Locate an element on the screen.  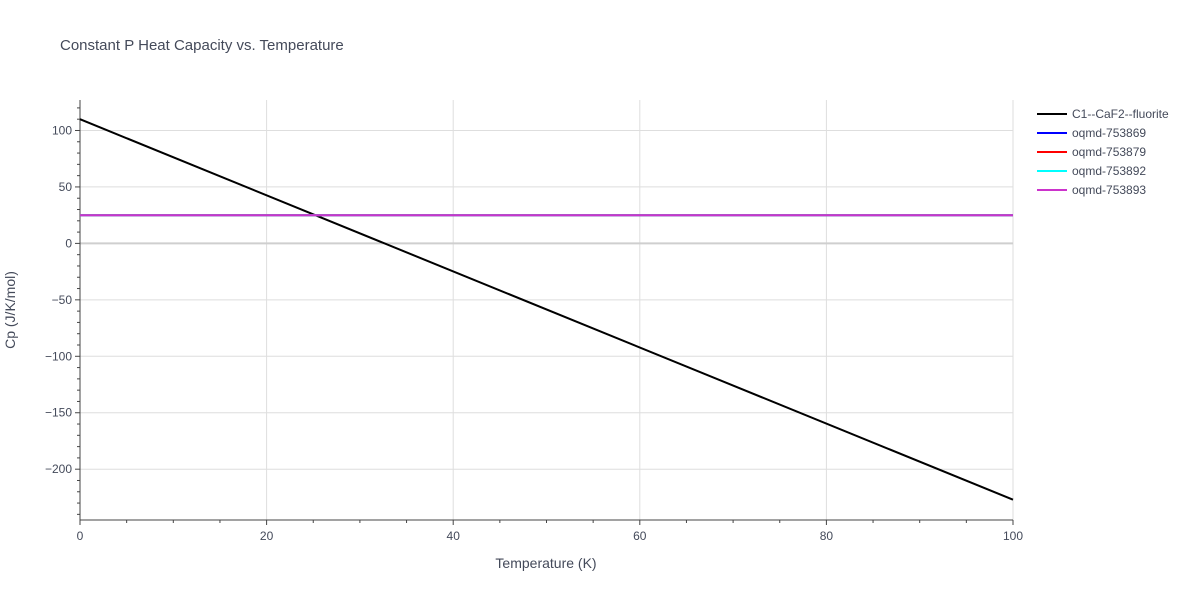
legend-label: C1--CaF2--fluorite is located at coordinates (1120, 114).